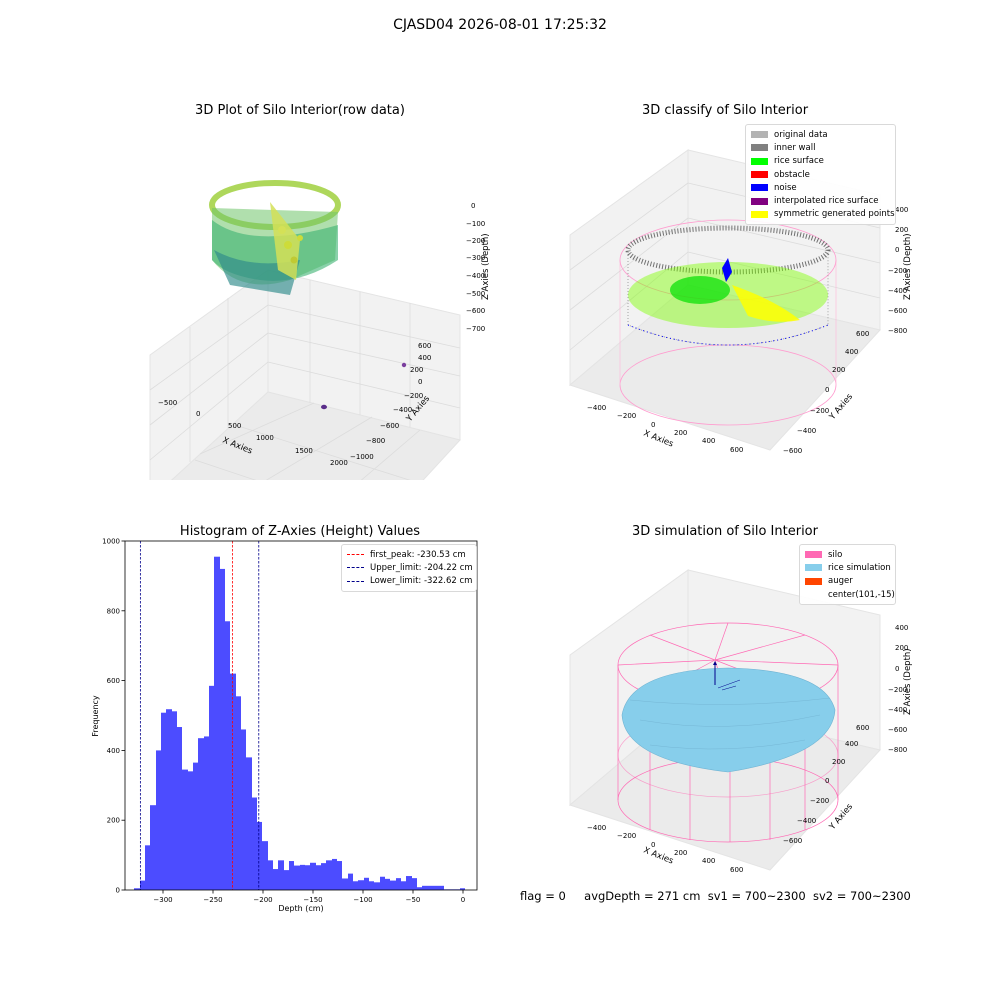  Describe the element at coordinates (736, 870) in the screenshot. I see `simulation-xtick: 600` at that location.